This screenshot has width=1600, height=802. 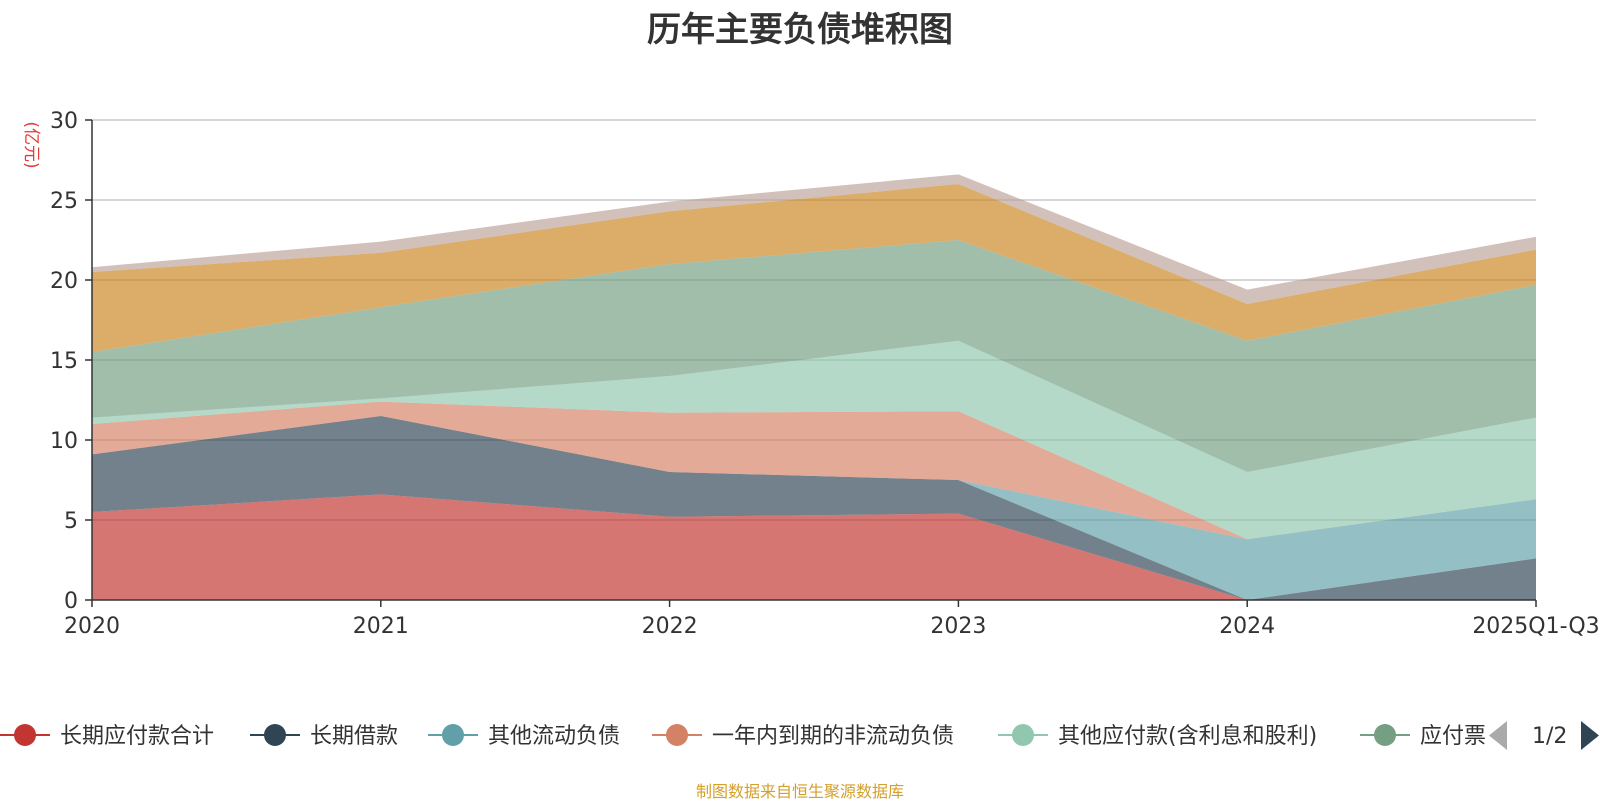 What do you see at coordinates (31, 144) in the screenshot?
I see `y-unit-label: (亿元)` at bounding box center [31, 144].